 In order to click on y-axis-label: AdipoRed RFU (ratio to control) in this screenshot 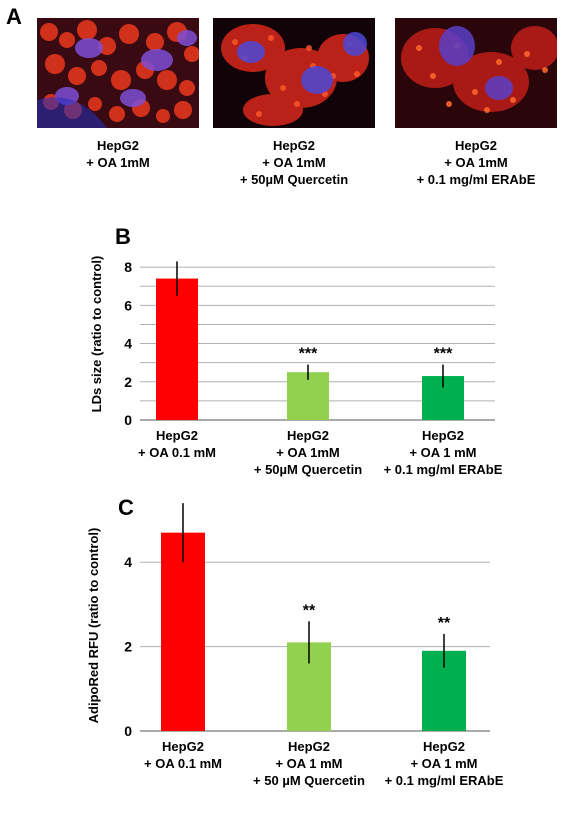, I will do `click(93, 626)`.